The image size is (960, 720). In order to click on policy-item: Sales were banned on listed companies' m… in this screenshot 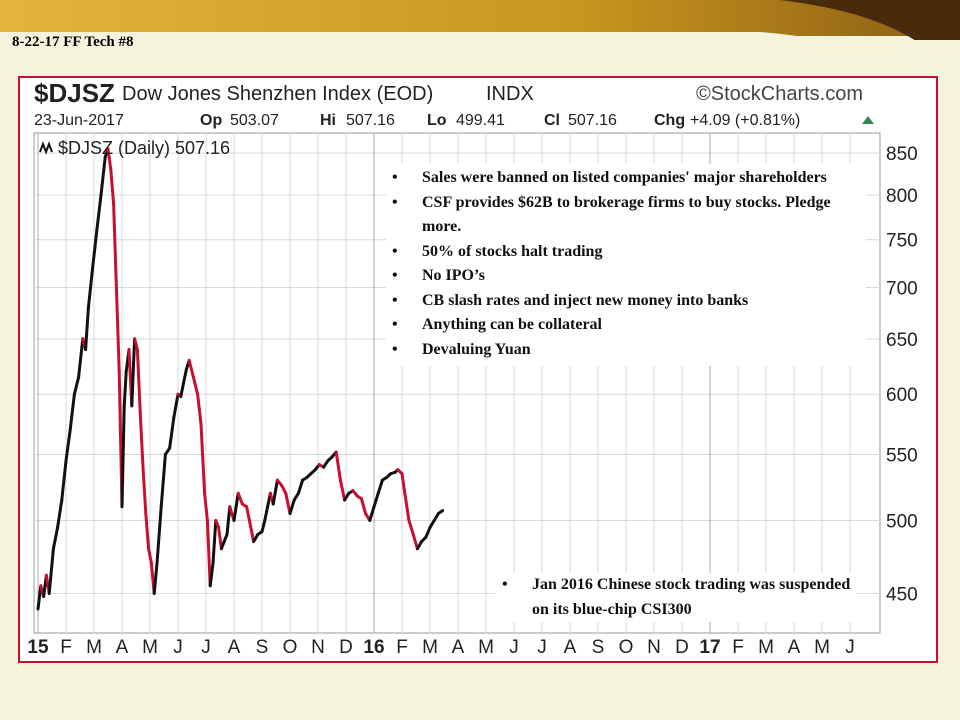, I will do `click(626, 178)`.